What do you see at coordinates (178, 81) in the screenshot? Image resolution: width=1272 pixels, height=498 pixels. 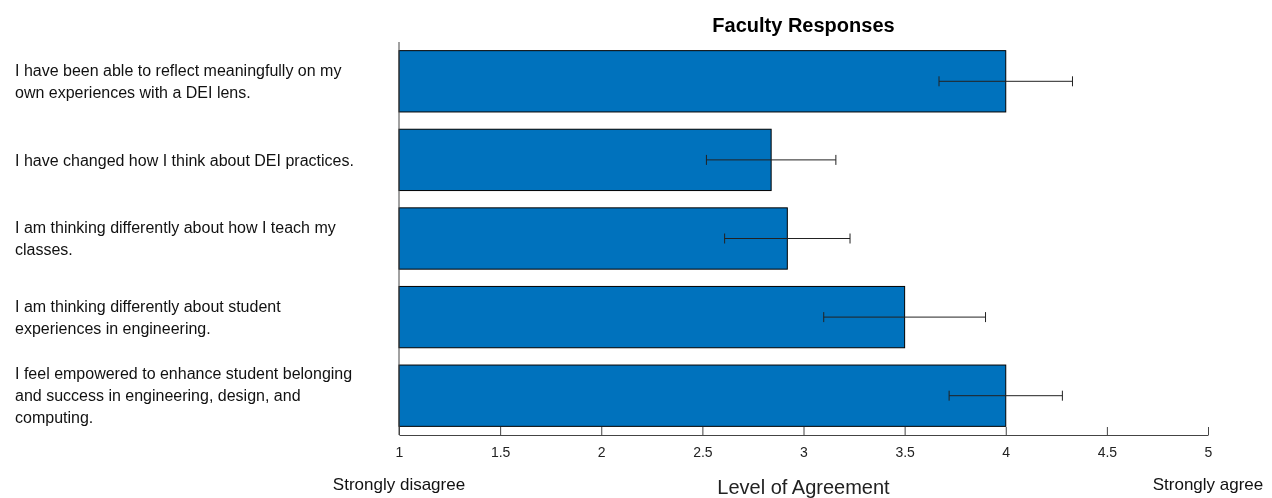 I see `y-tick-label: I have been able to reflect meaningfully on my own experiences with a DEI lens.` at bounding box center [178, 81].